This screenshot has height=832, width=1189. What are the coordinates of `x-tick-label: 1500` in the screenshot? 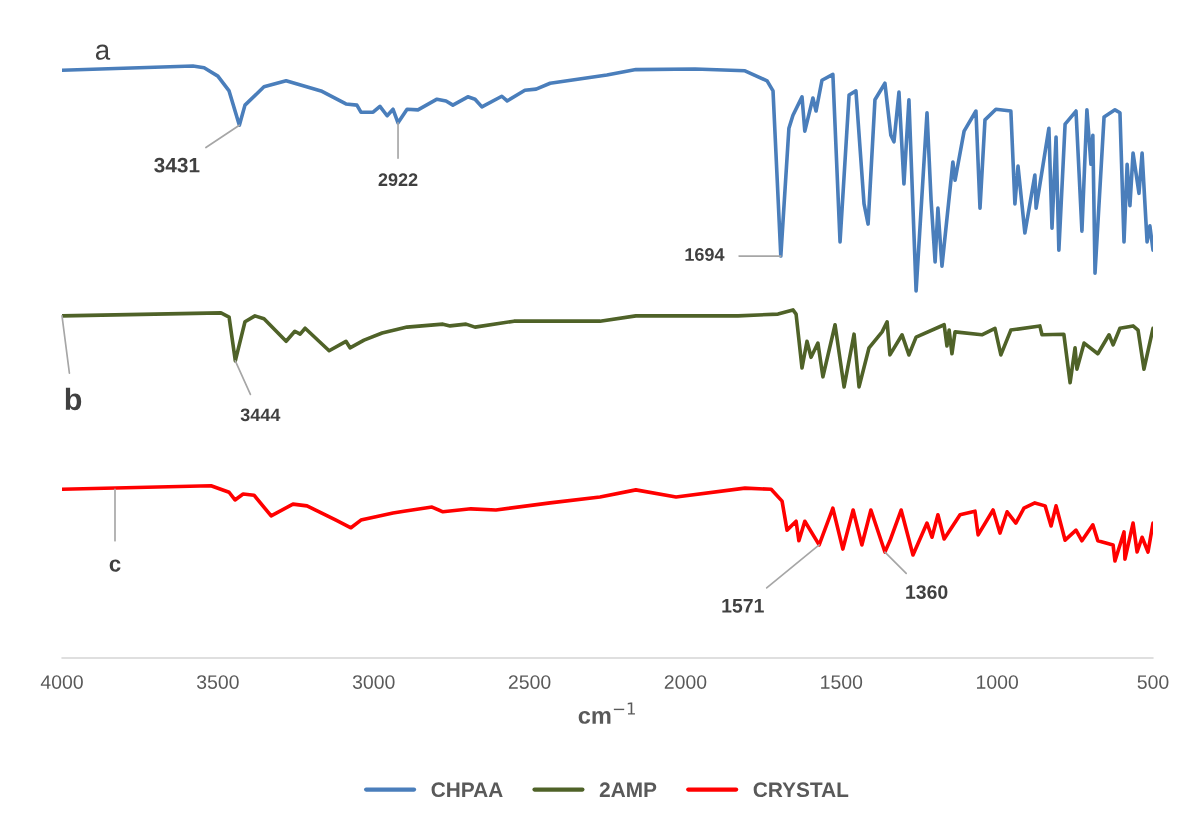 It's located at (842, 682).